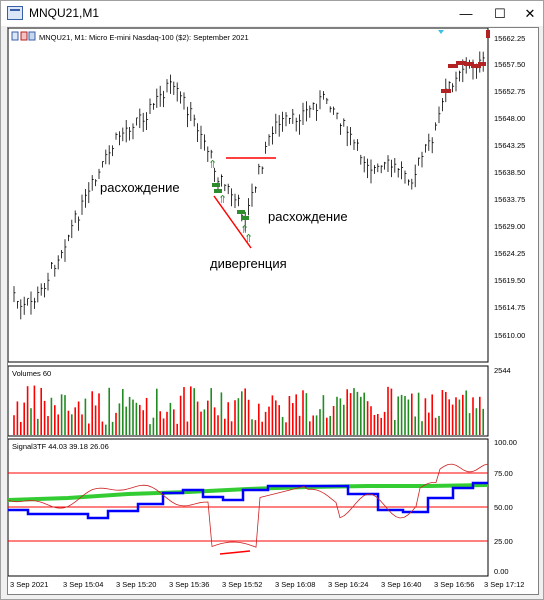 The height and width of the screenshot is (600, 544). I want to click on minimize-button: —, so click(466, 13).